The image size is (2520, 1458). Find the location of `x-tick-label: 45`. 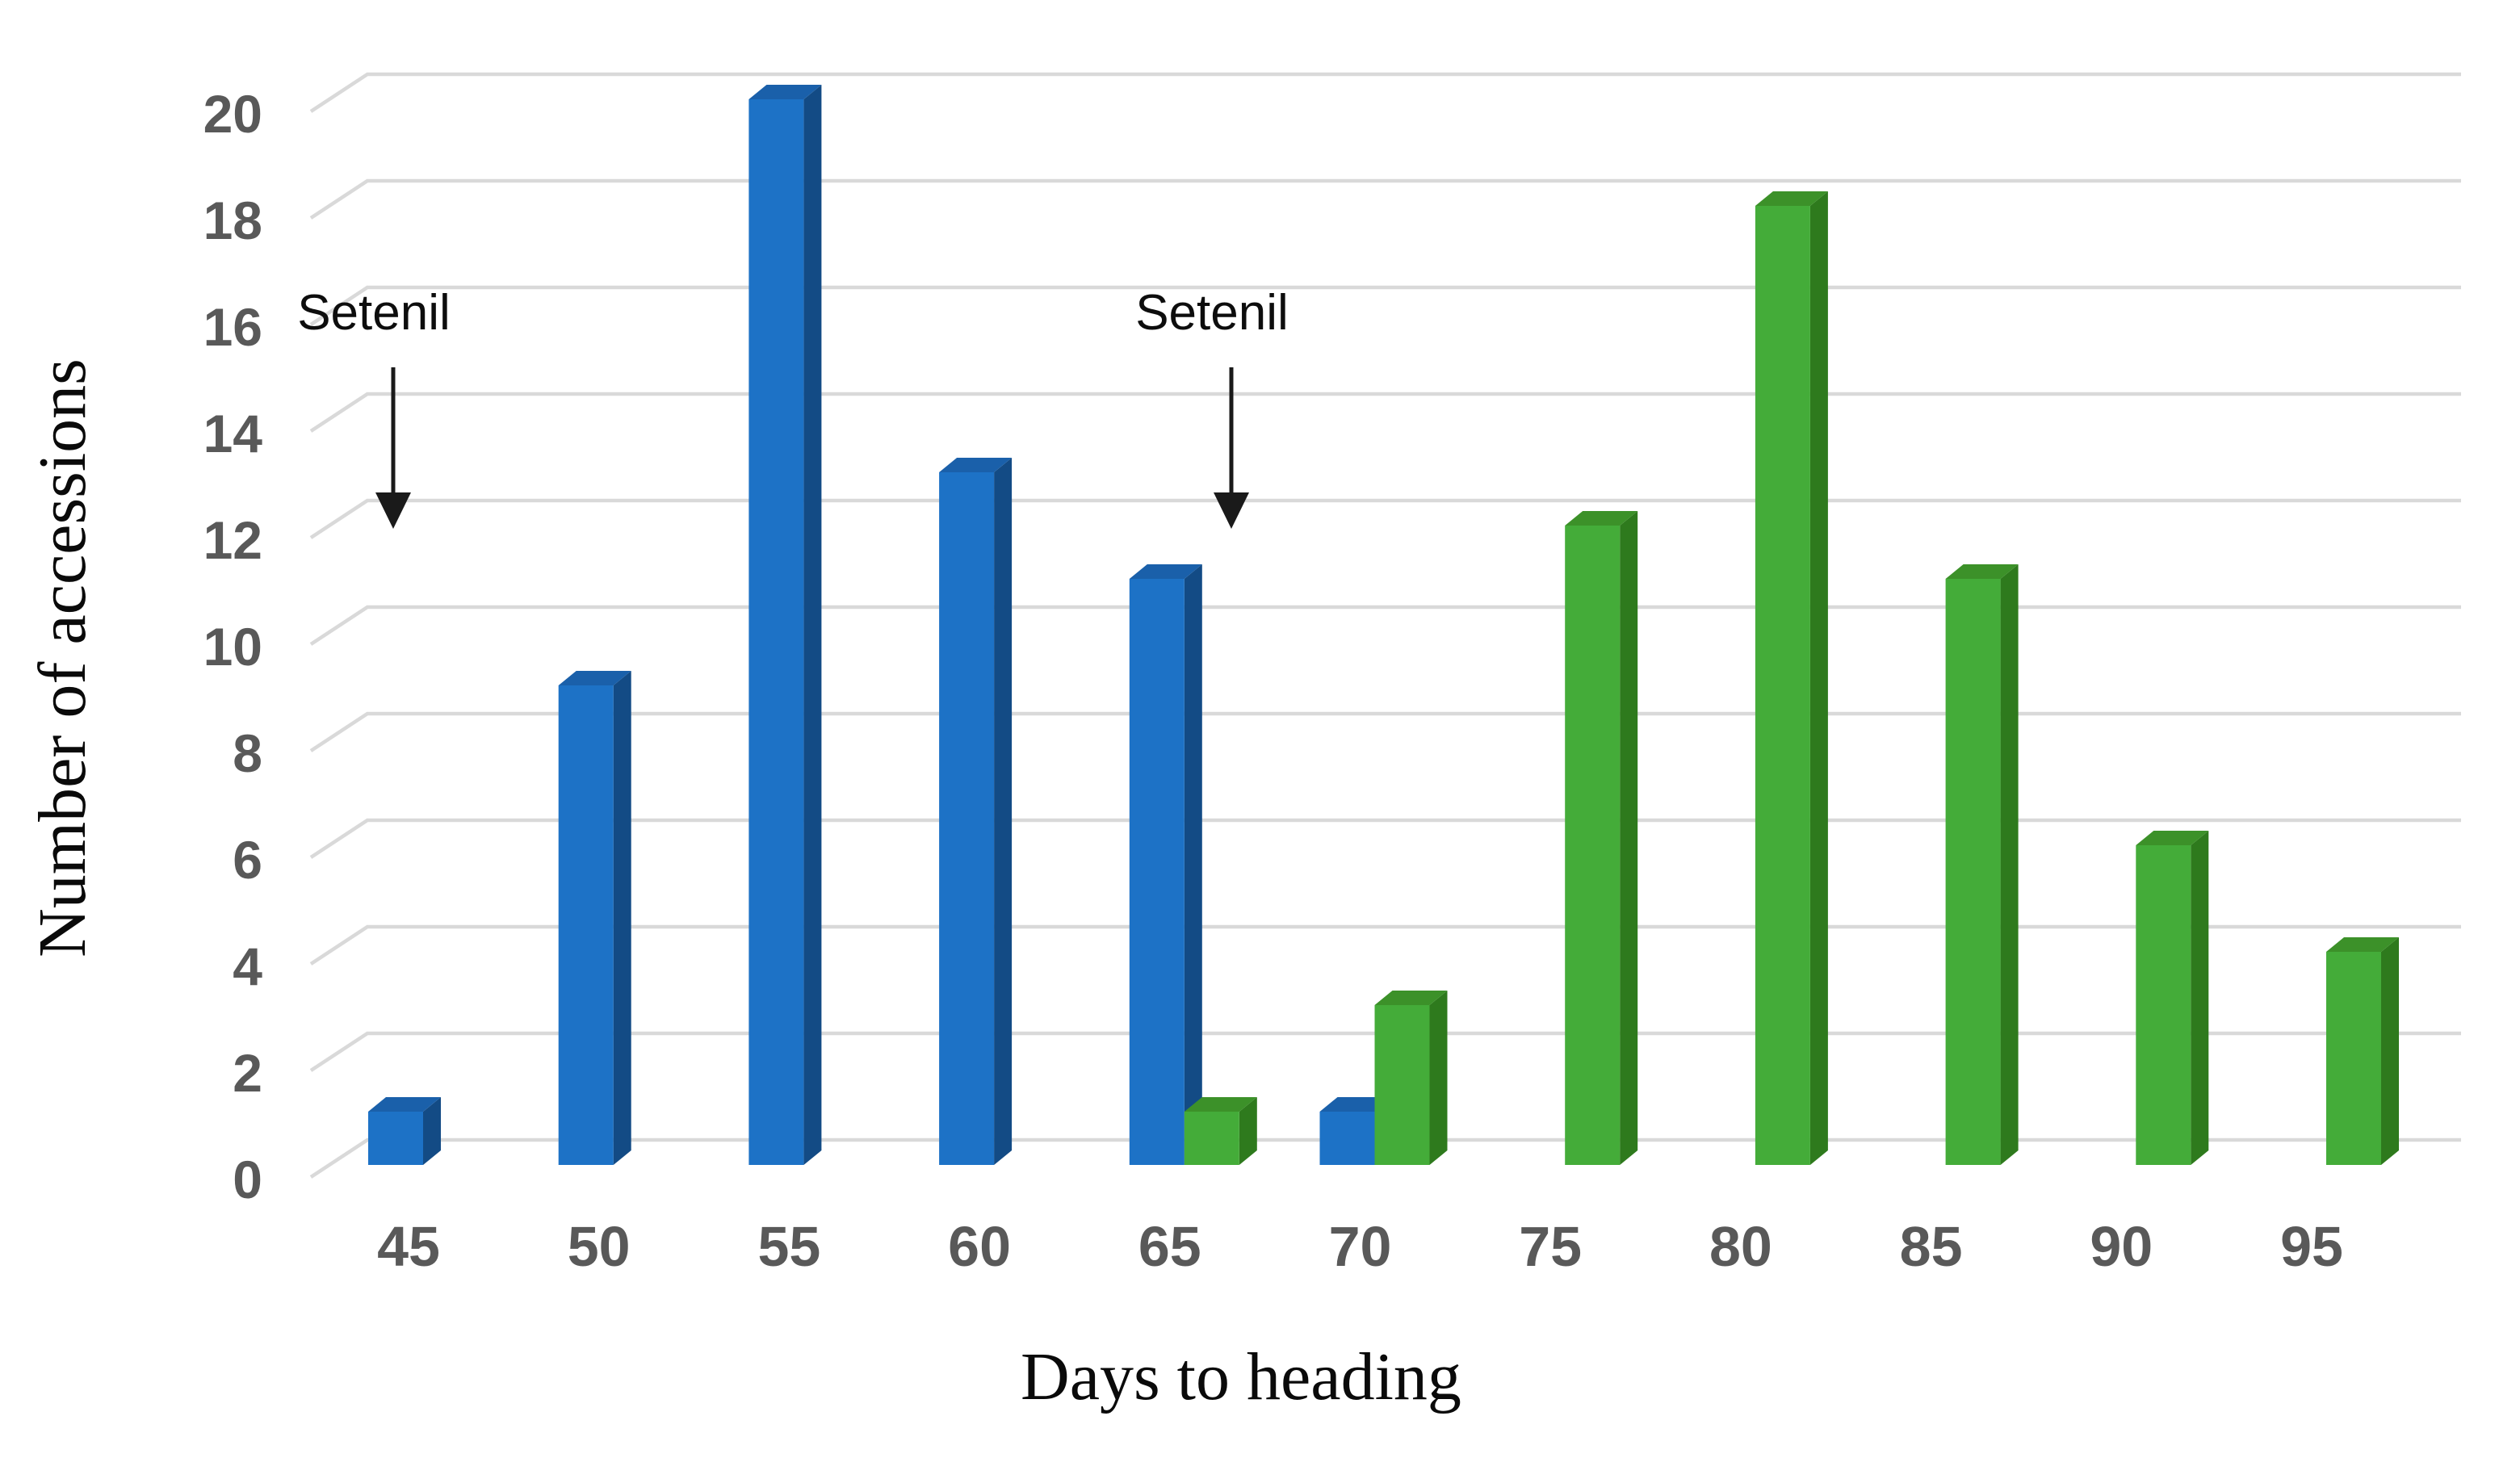

x-tick-label: 45 is located at coordinates (408, 1246).